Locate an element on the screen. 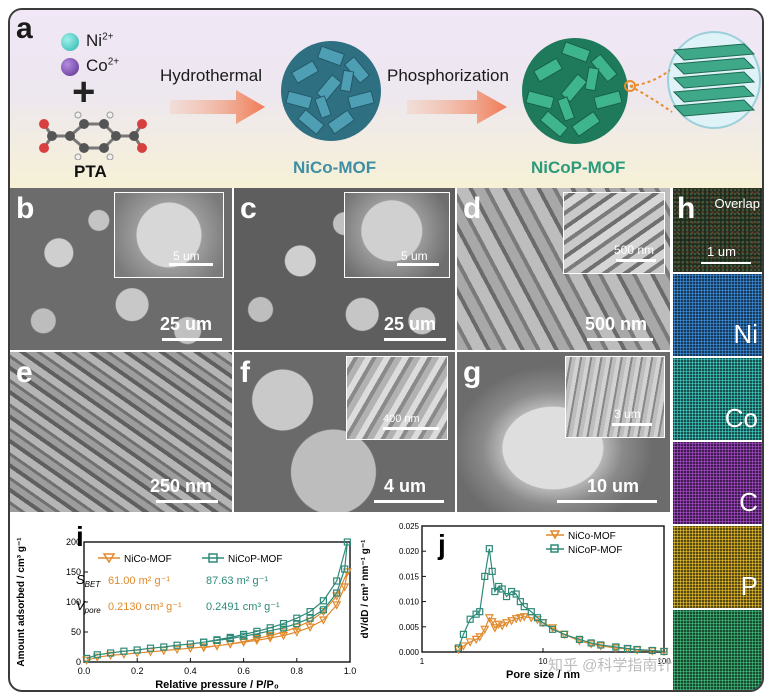 The height and width of the screenshot is (692, 770). sem-panel-b: b 5 um 25 um is located at coordinates (121, 269).